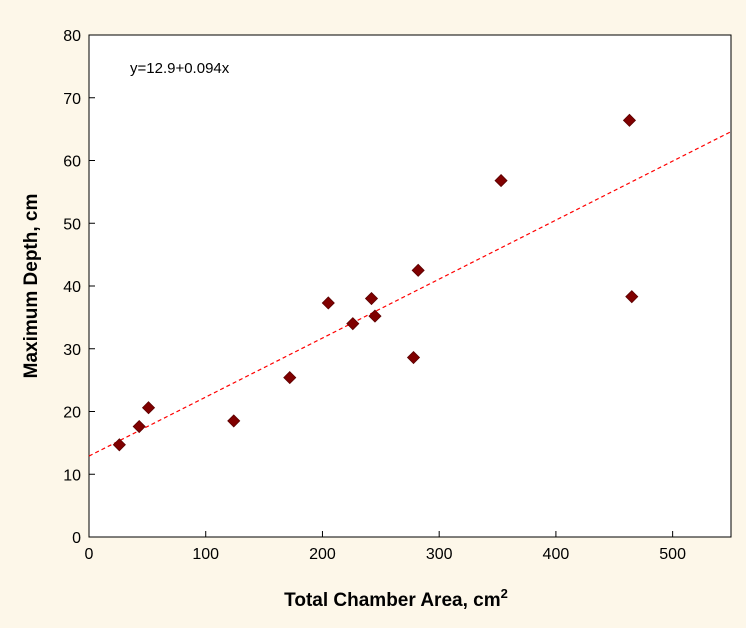  What do you see at coordinates (89, 554) in the screenshot?
I see `x-tick-label: 0` at bounding box center [89, 554].